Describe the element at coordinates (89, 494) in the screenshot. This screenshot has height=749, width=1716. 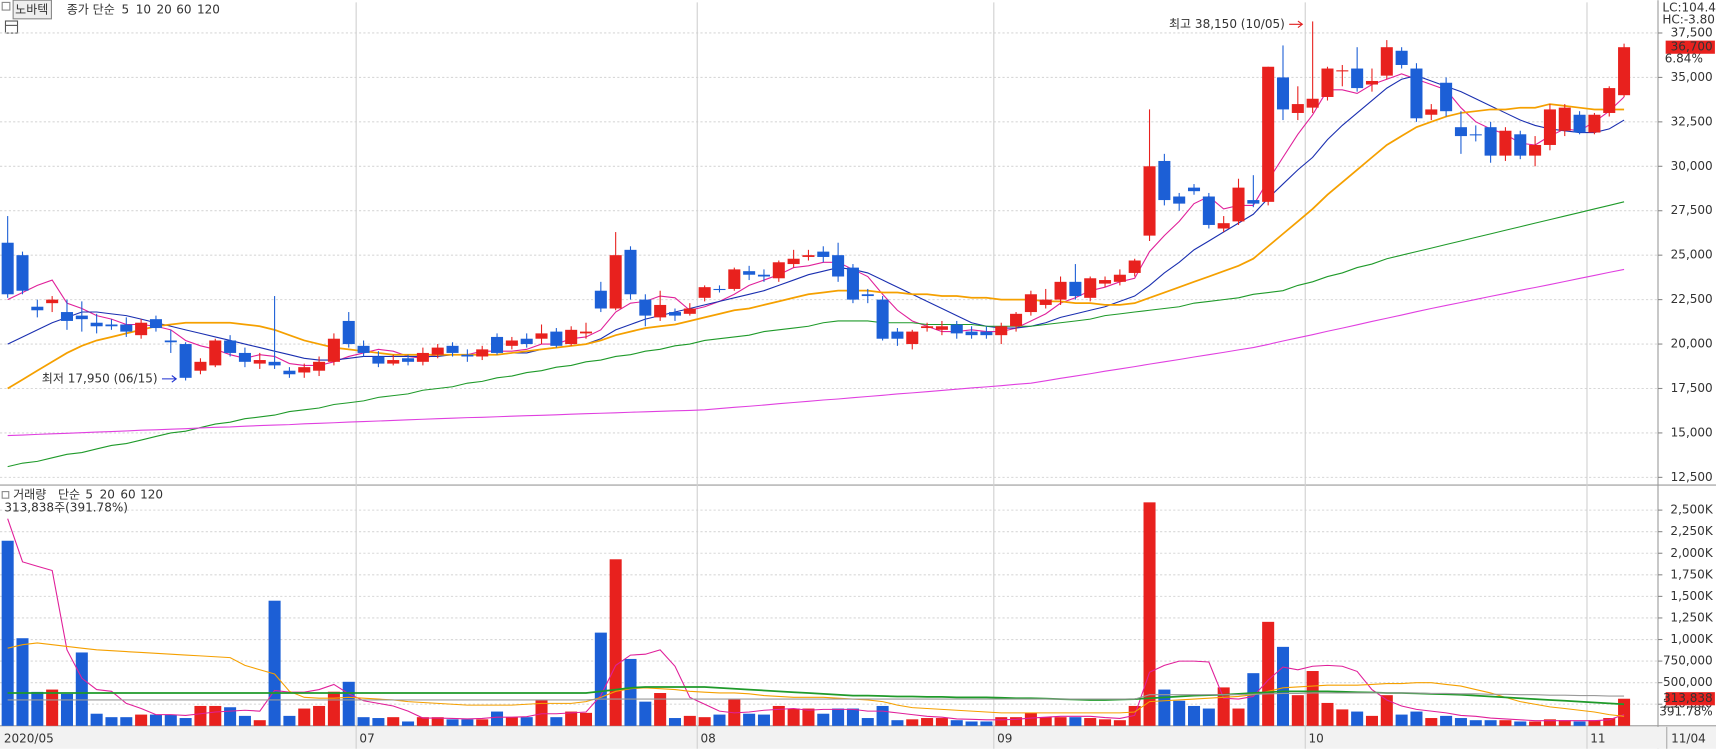
I see `legend-label: 5` at that location.